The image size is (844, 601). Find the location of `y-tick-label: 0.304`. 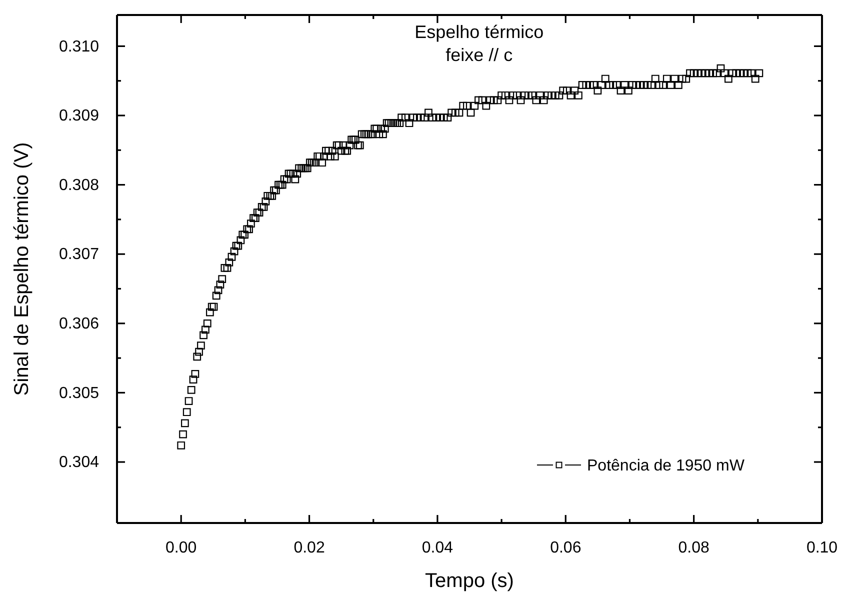

y-tick-label: 0.304 is located at coordinates (79, 463).